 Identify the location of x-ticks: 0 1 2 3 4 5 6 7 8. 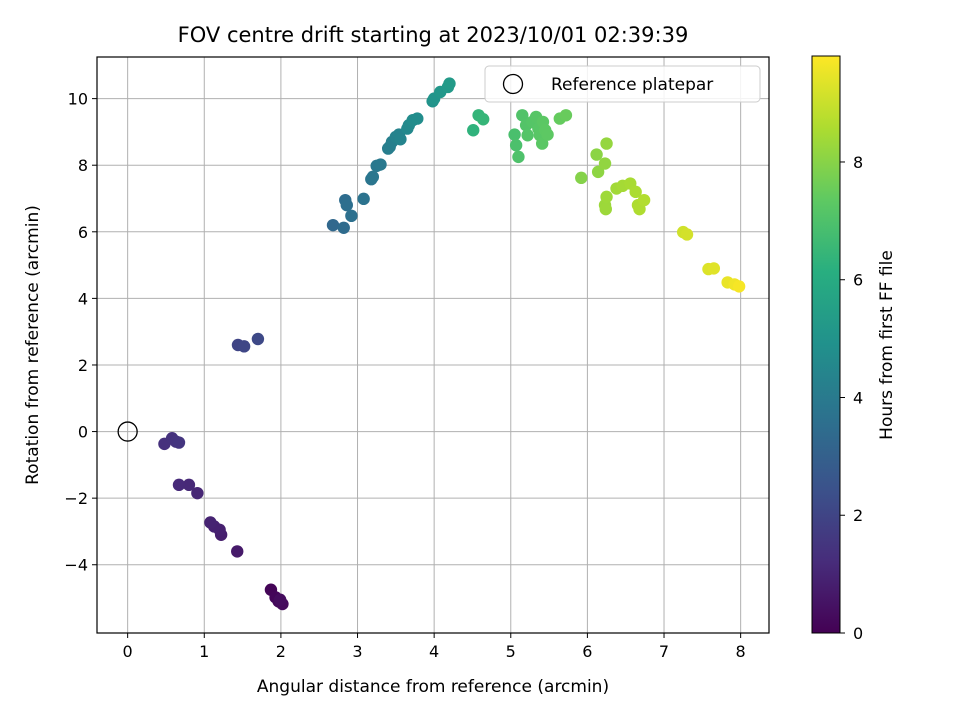
(434, 647).